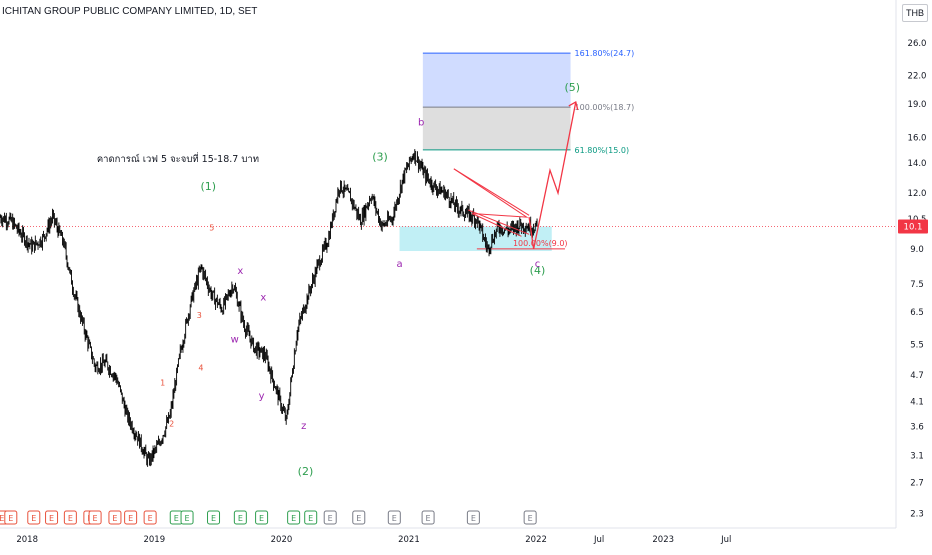 This screenshot has width=932, height=555. I want to click on price-tick-8: 7.5, so click(917, 285).